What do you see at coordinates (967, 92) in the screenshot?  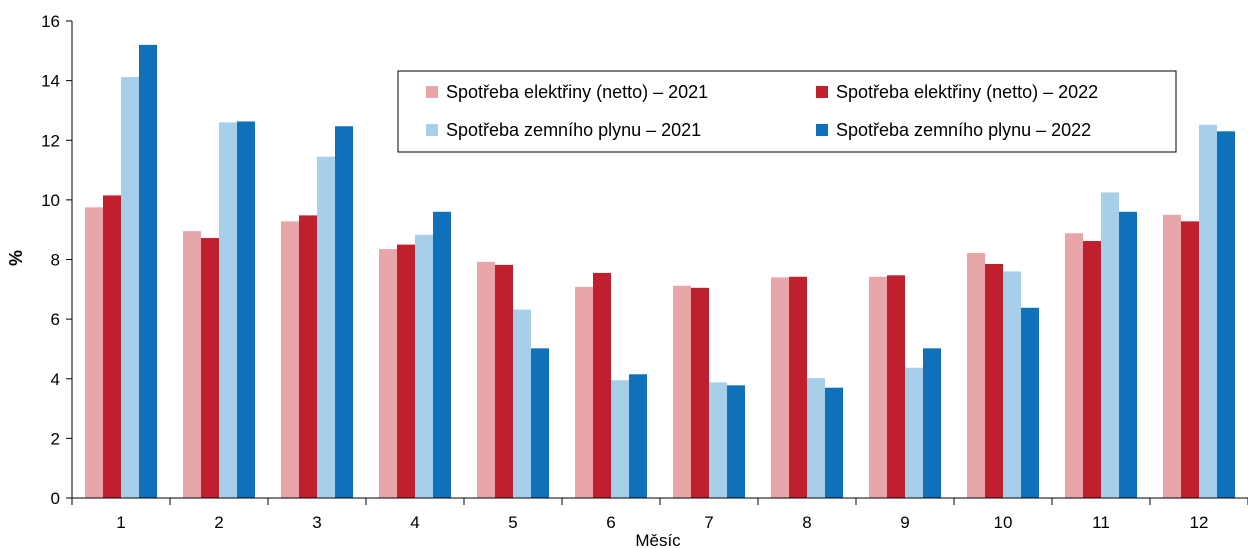 I see `legend-entry-2: Spotřeba elektřiny (netto) – 2022` at bounding box center [967, 92].